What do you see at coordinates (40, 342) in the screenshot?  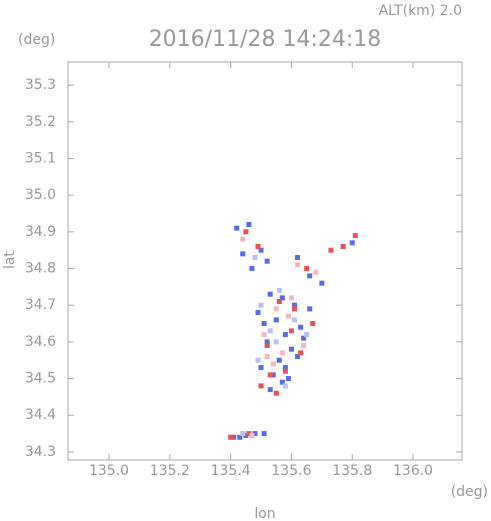 I see `y-tick-label: 34.6` at bounding box center [40, 342].